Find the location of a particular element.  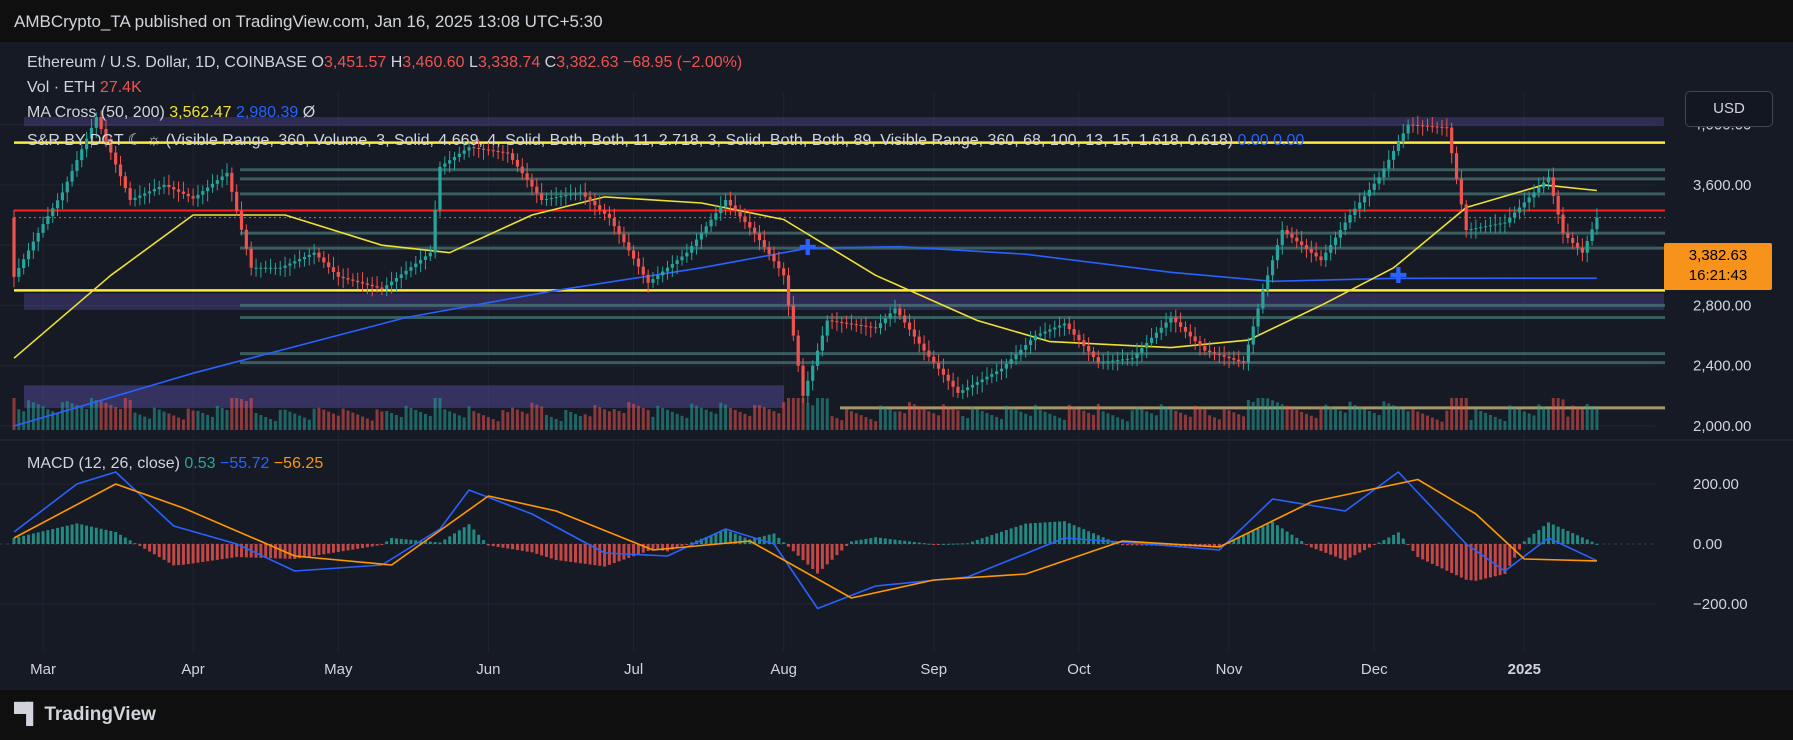

volume-legend: Vol · ETH 27.4K is located at coordinates (84, 88).